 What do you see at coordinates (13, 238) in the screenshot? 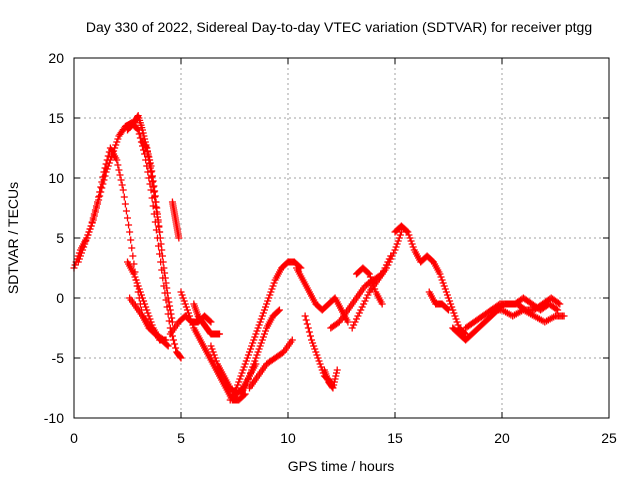
I see `y-axis-label: SDTVAR / TECUs` at bounding box center [13, 238].